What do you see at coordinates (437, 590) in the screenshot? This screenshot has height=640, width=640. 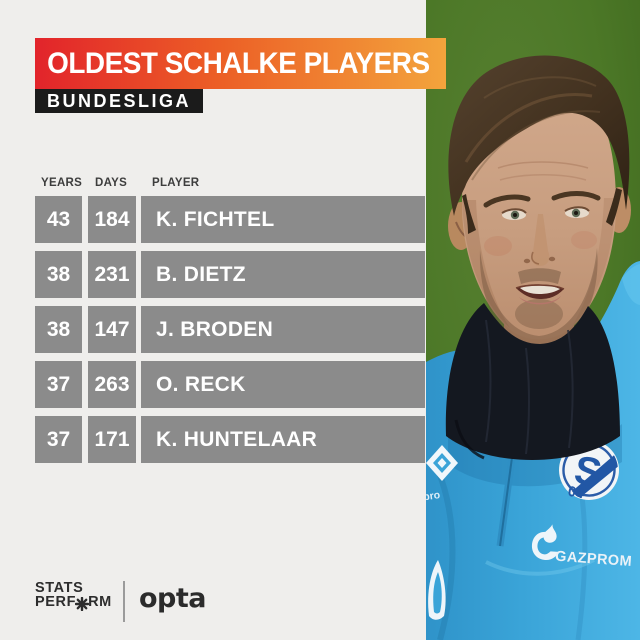 I see `sleeve-chevron` at bounding box center [437, 590].